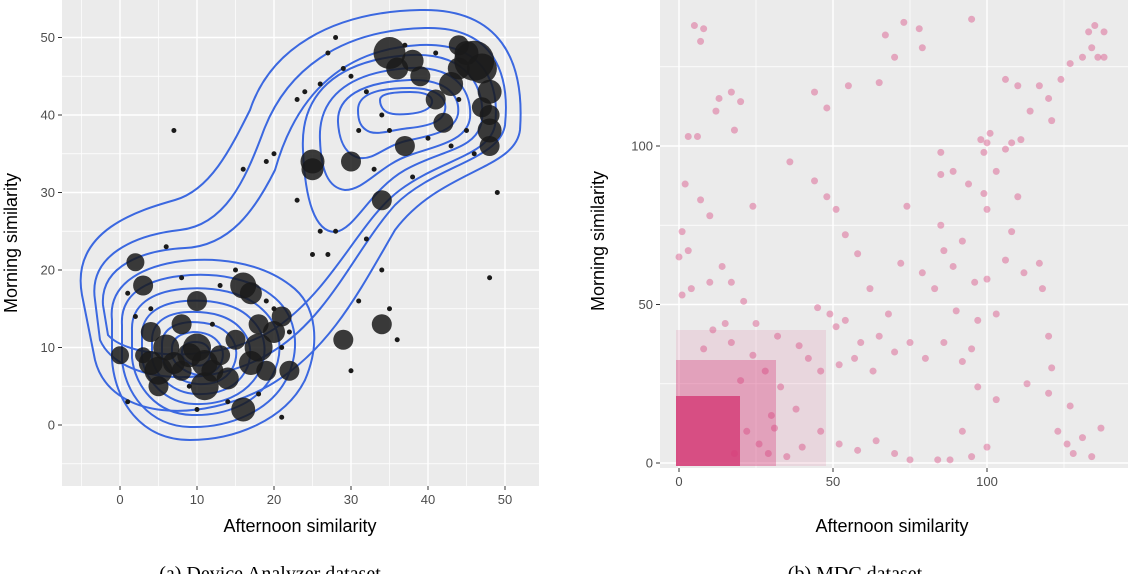 The width and height of the screenshot is (1128, 574). I want to click on chart-a-y-ticks: 0 10 20 30 40 50, so click(51, 231).